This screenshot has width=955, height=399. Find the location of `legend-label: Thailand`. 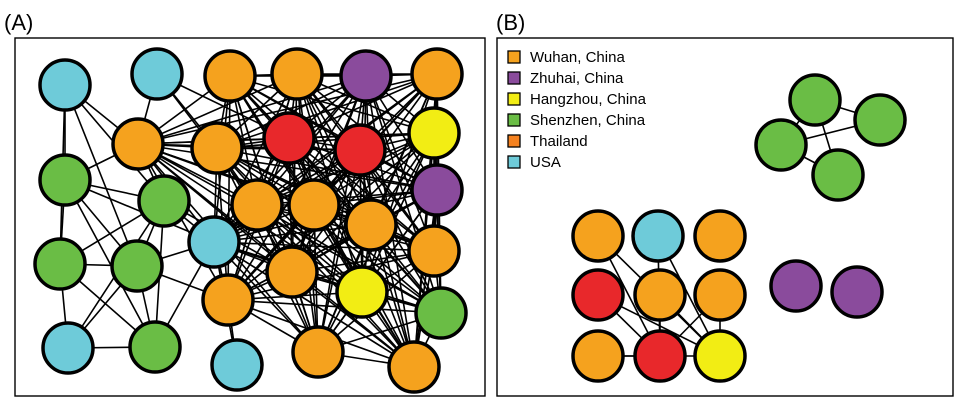

legend-label: Thailand is located at coordinates (559, 141).